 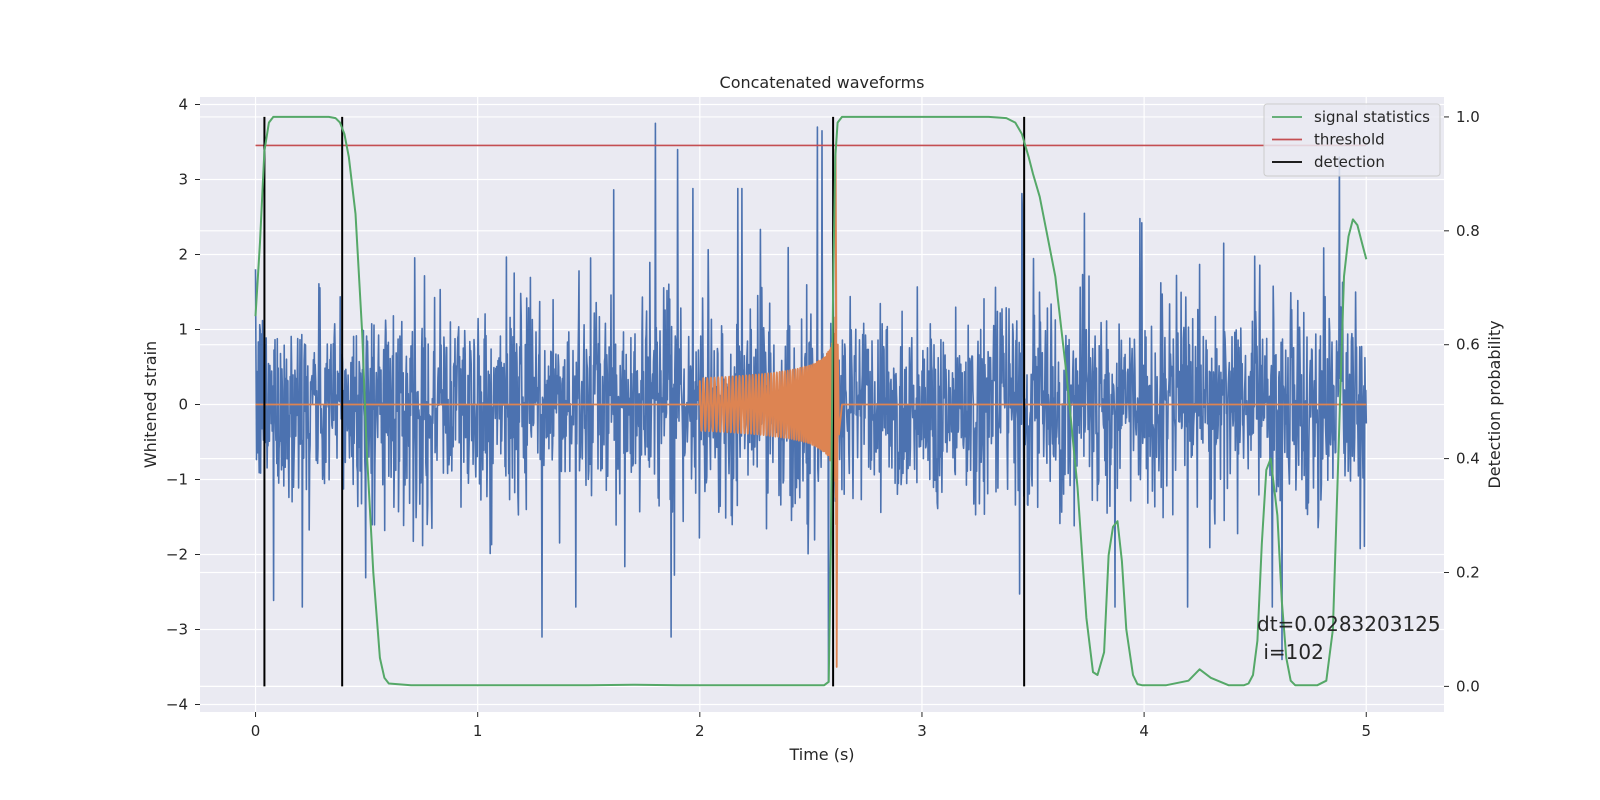 What do you see at coordinates (1468, 459) in the screenshot?
I see `y-right-tick-label: 0.4` at bounding box center [1468, 459].